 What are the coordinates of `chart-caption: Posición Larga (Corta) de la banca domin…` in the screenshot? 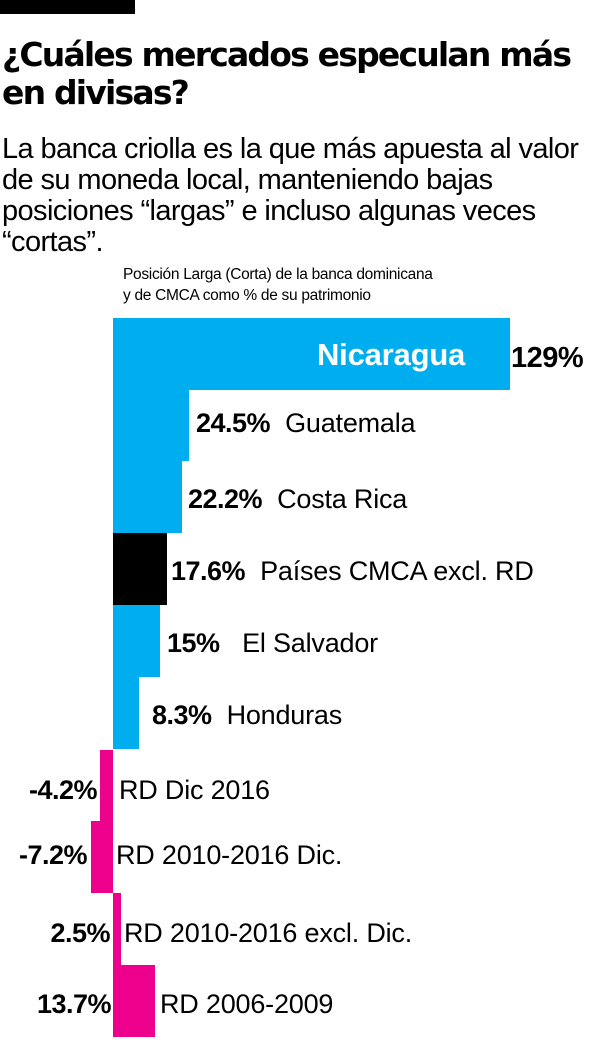 It's located at (278, 285).